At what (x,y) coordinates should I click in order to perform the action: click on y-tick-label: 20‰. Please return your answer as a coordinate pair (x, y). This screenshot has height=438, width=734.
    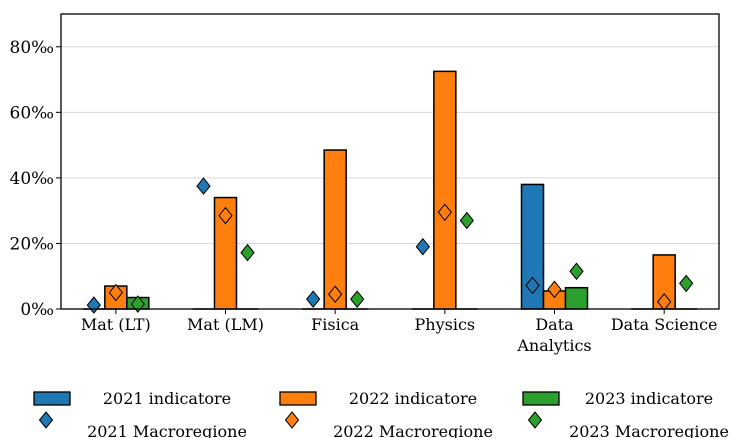
    Looking at the image, I should click on (32, 244).